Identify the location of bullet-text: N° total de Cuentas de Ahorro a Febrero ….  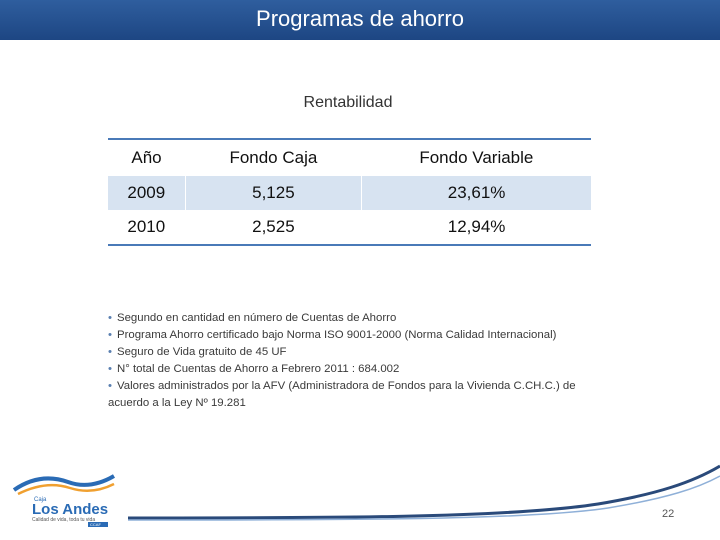
(258, 369).